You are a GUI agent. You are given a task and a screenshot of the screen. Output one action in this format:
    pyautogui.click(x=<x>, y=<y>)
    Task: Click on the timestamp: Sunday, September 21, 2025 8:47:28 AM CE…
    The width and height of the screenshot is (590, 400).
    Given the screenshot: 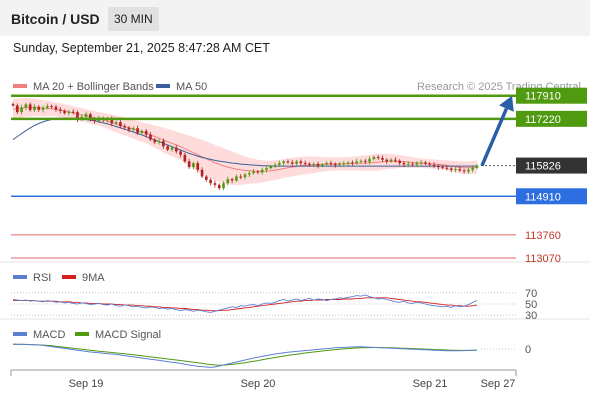 What is the action you would take?
    pyautogui.click(x=141, y=48)
    